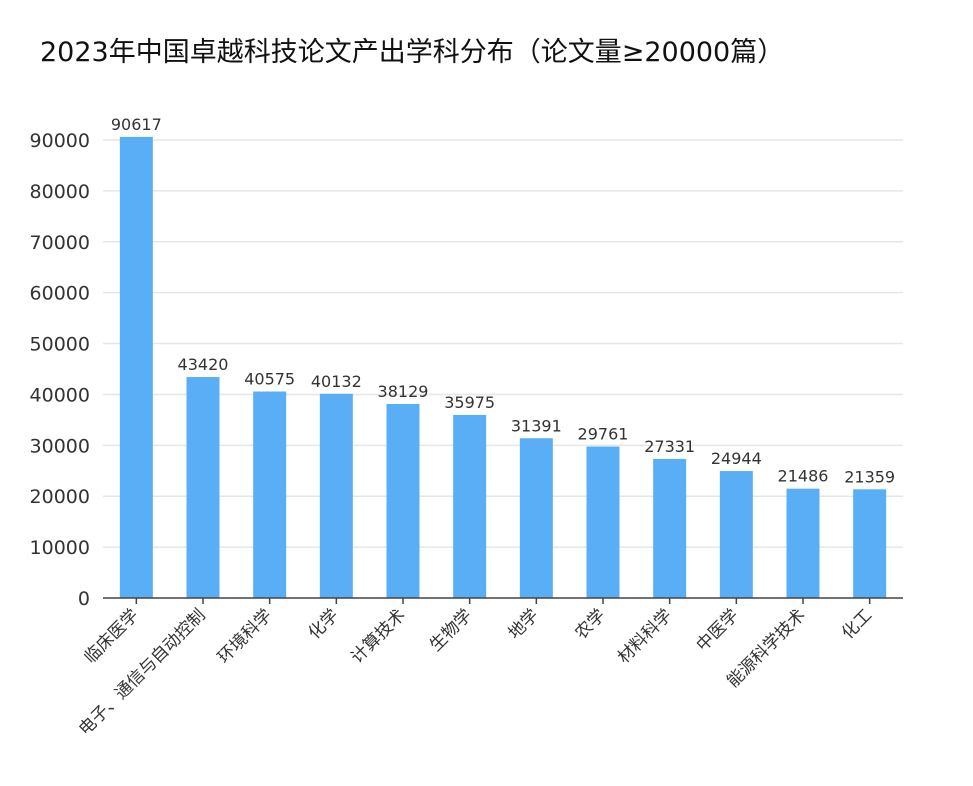  Describe the element at coordinates (718, 630) in the screenshot. I see `x-category-label: 中医学` at that location.